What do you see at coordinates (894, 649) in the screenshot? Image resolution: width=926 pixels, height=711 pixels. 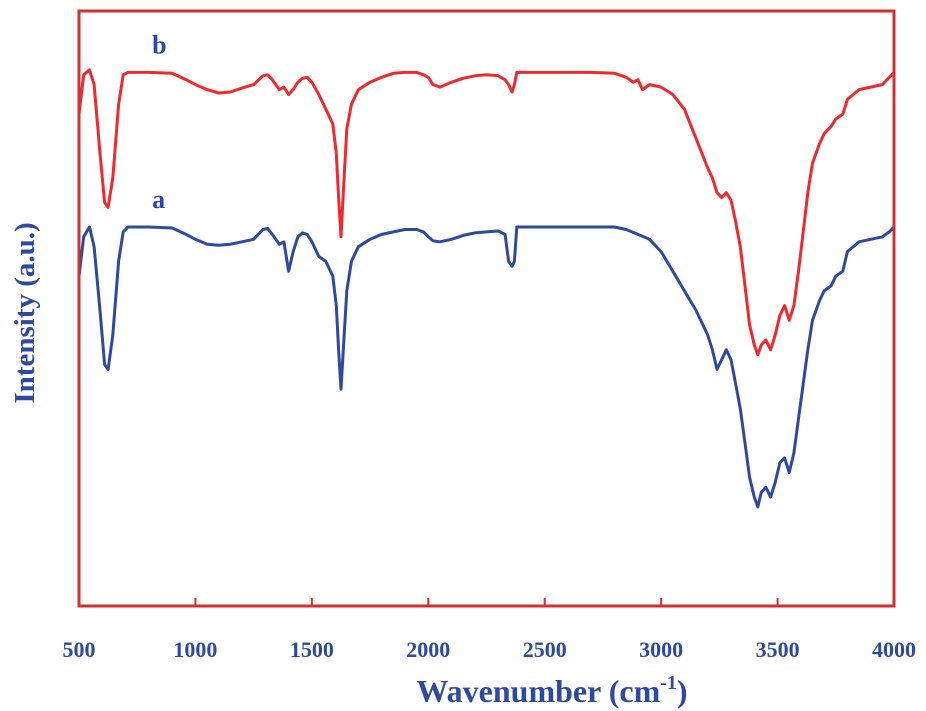 I see `x-tick-label: 4000` at bounding box center [894, 649].